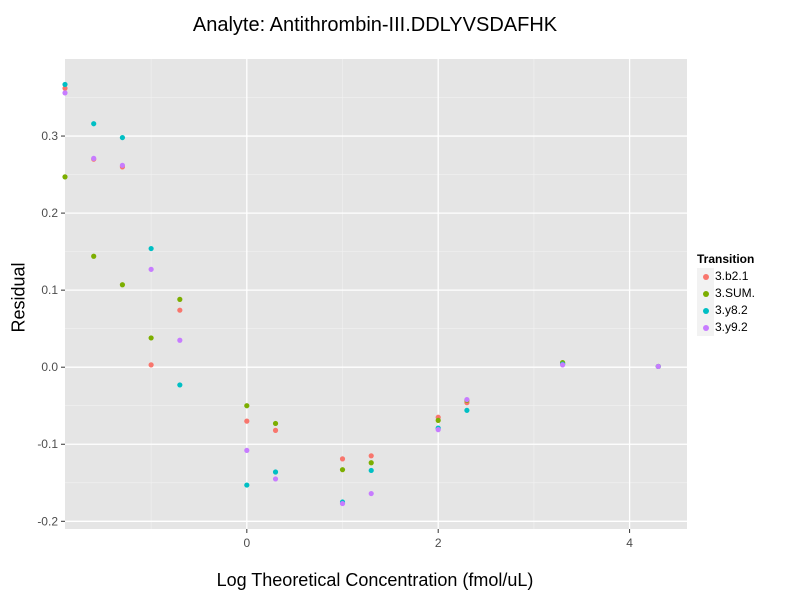 The width and height of the screenshot is (800, 600). I want to click on legend-label: 3.SUM., so click(735, 293).